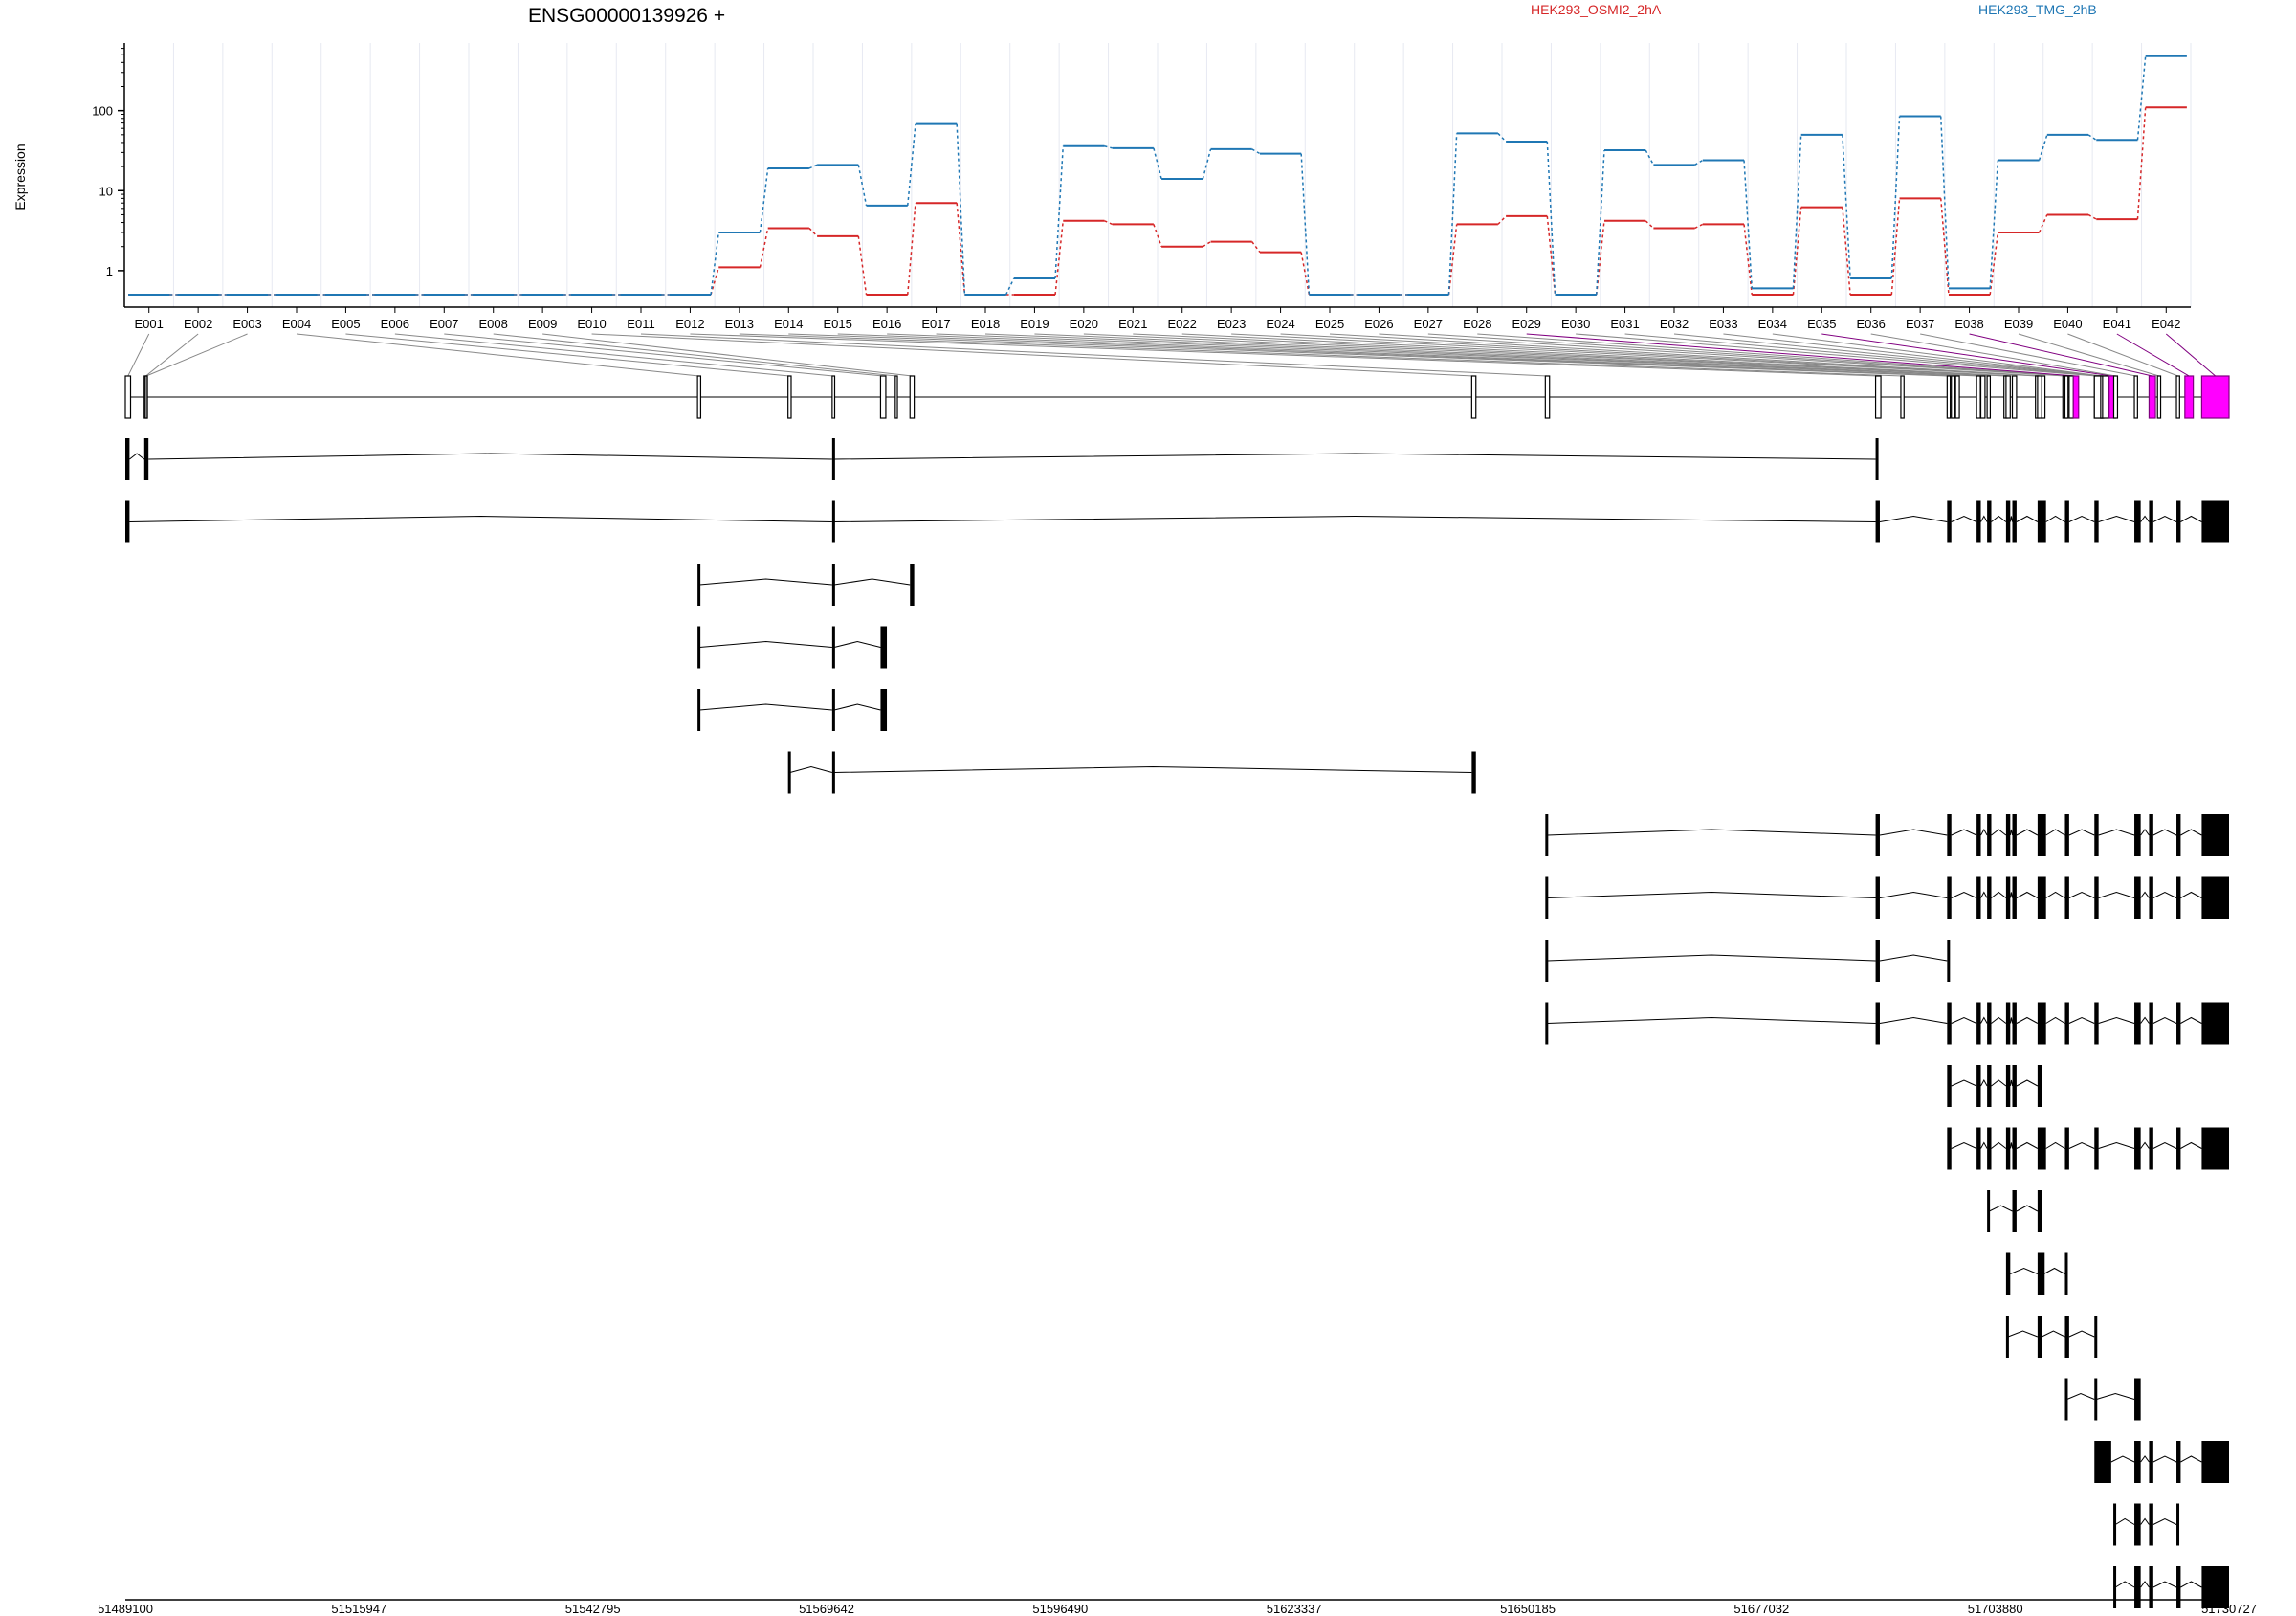 This screenshot has height=1616, width=2296. What do you see at coordinates (246, 324) in the screenshot?
I see `x-tick-label: E003` at bounding box center [246, 324].